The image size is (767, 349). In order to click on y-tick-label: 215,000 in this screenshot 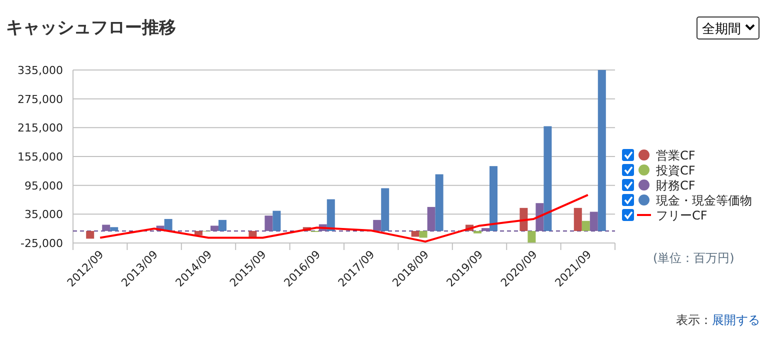, I will do `click(40, 128)`.